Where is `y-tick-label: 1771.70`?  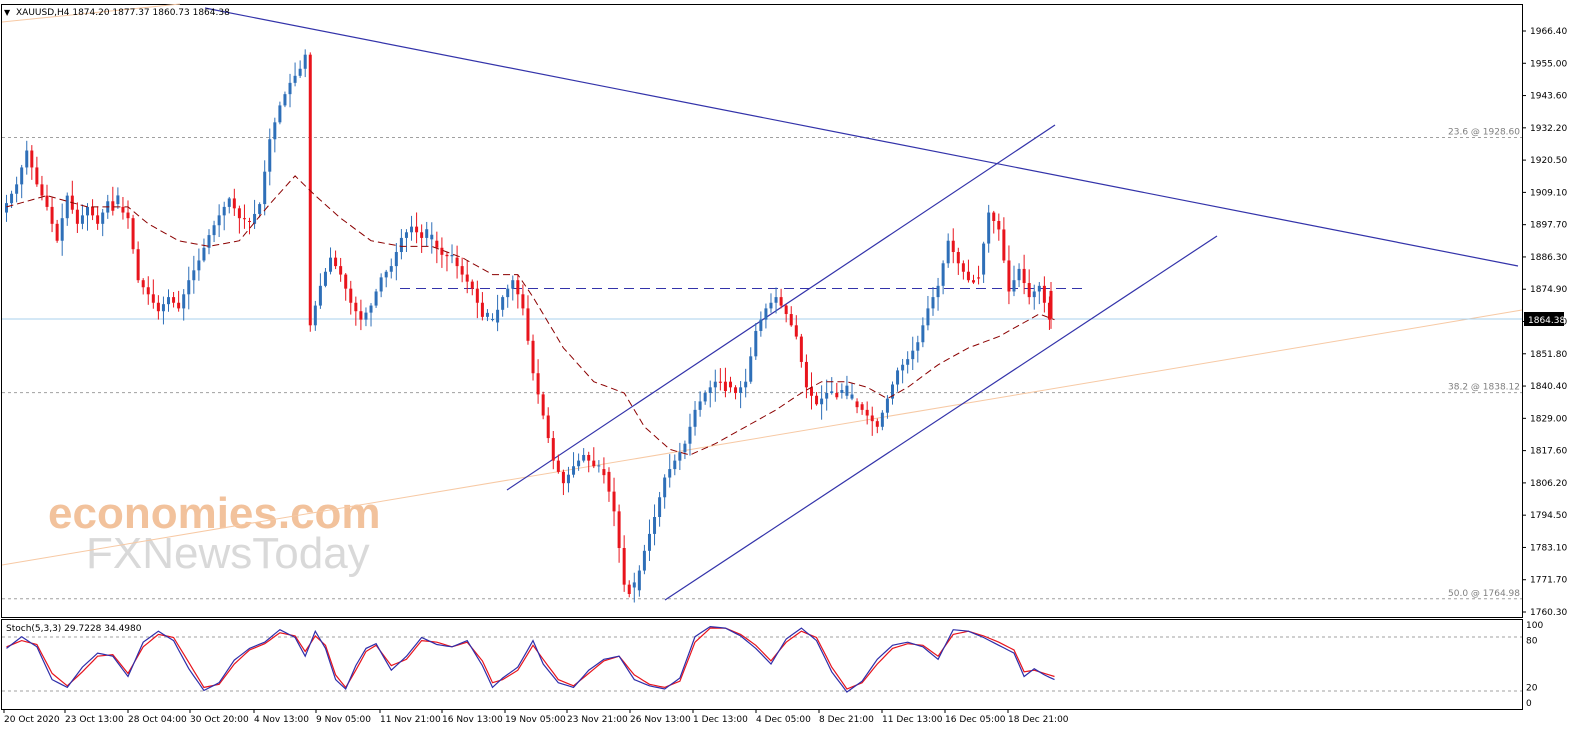 y-tick-label: 1771.70 is located at coordinates (1548, 581).